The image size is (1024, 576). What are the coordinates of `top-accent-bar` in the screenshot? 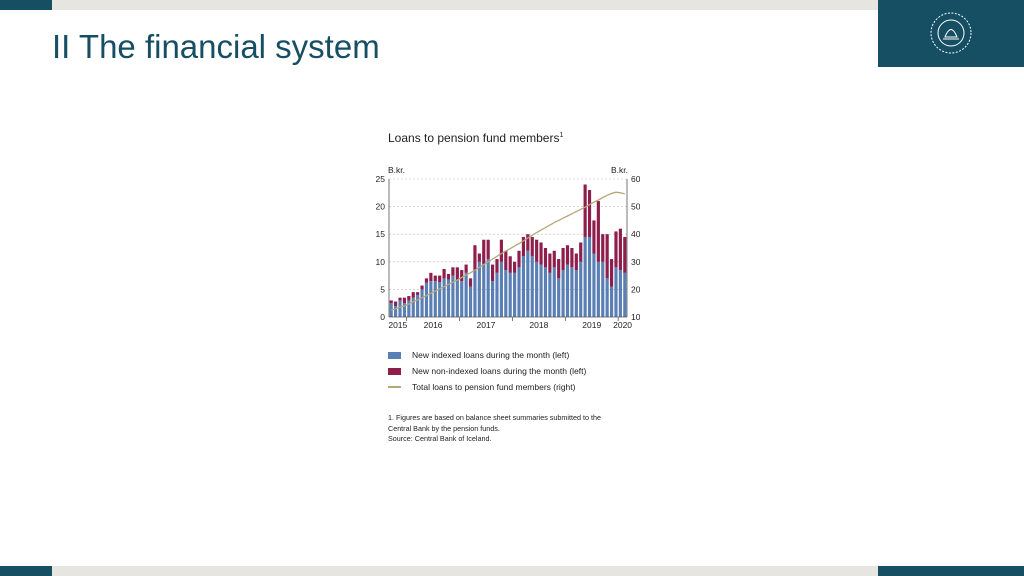 It's located at (26, 5).